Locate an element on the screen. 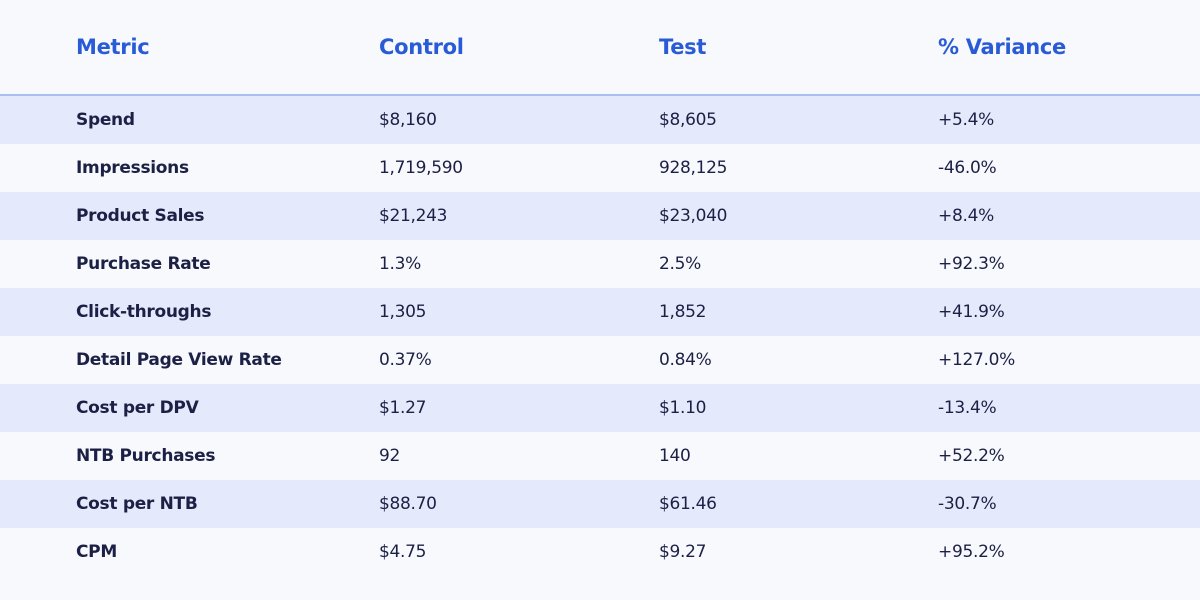 Image resolution: width=1200 pixels, height=600 pixels. test-cell: $61.46 is located at coordinates (688, 504).